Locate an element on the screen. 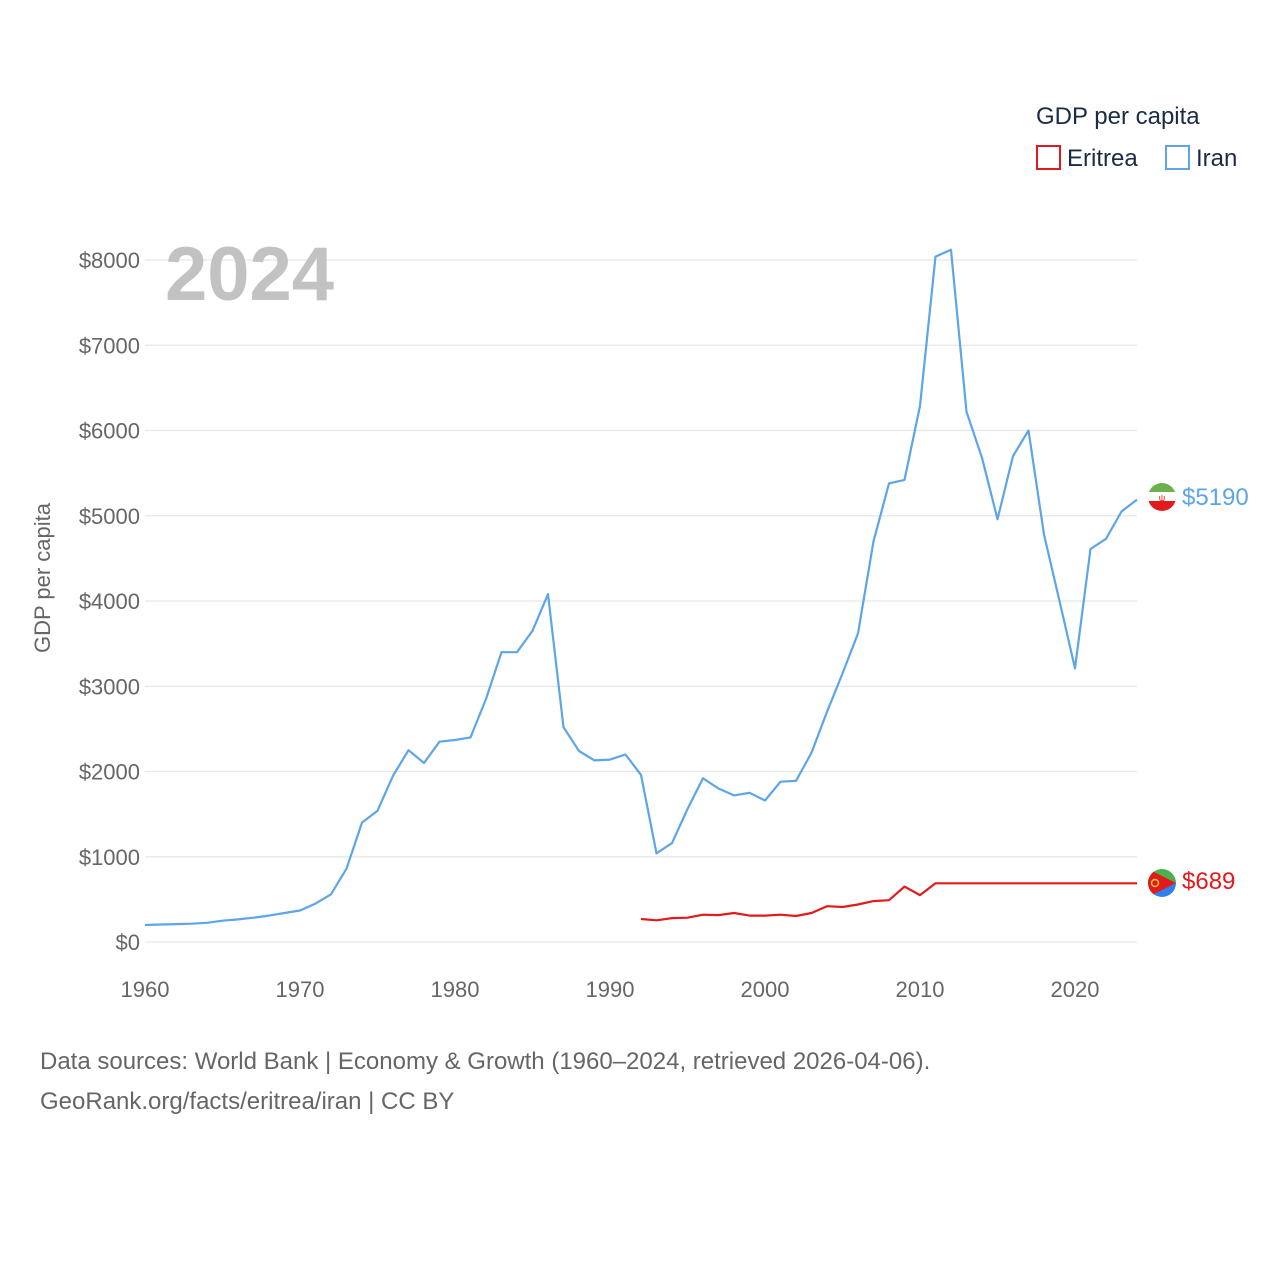 The height and width of the screenshot is (1280, 1280). legend-swatch-eritrea is located at coordinates (1048, 157).